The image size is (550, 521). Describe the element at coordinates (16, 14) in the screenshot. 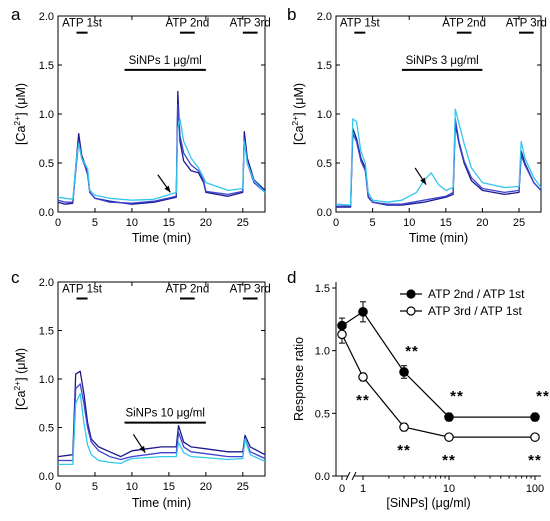

I see `panel-label: a` at that location.